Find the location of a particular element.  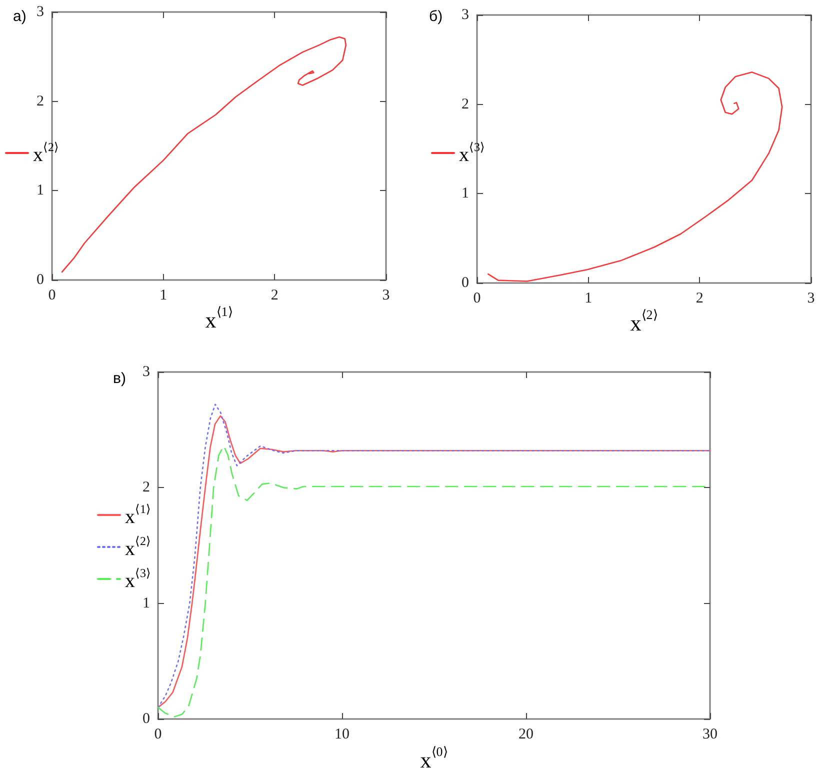

chart-title: б) is located at coordinates (436, 16).